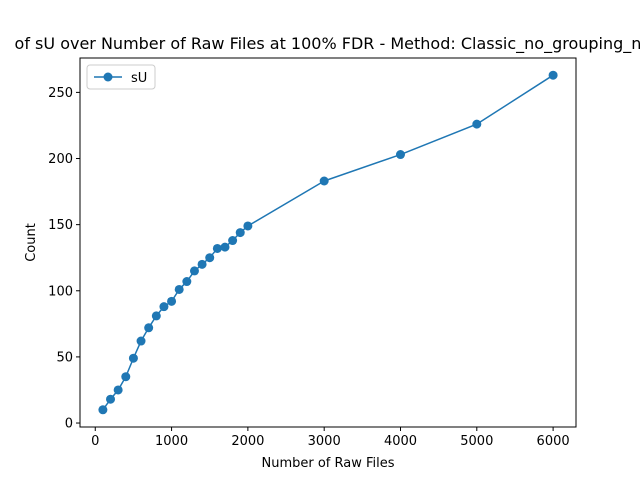 This screenshot has width=640, height=480. What do you see at coordinates (64, 357) in the screenshot?
I see `y-tick-label: 50` at bounding box center [64, 357].